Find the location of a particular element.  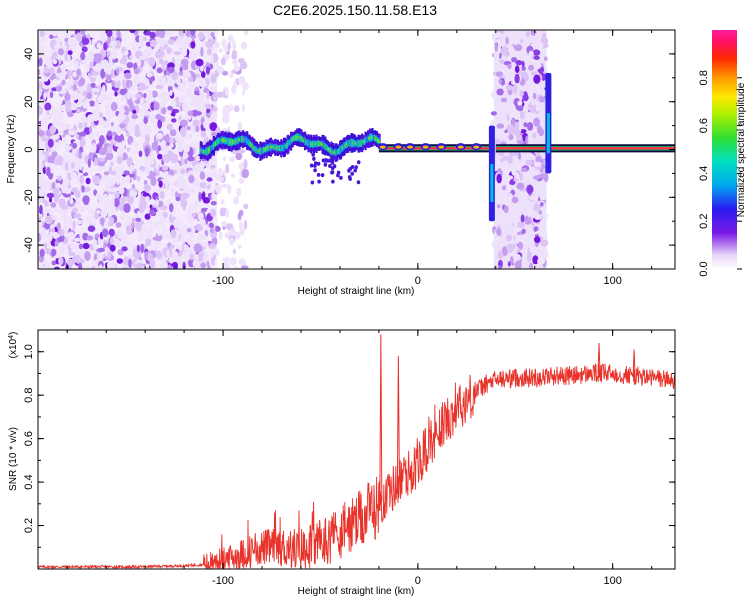

snr-x-tick-label: -100 is located at coordinates (223, 581).